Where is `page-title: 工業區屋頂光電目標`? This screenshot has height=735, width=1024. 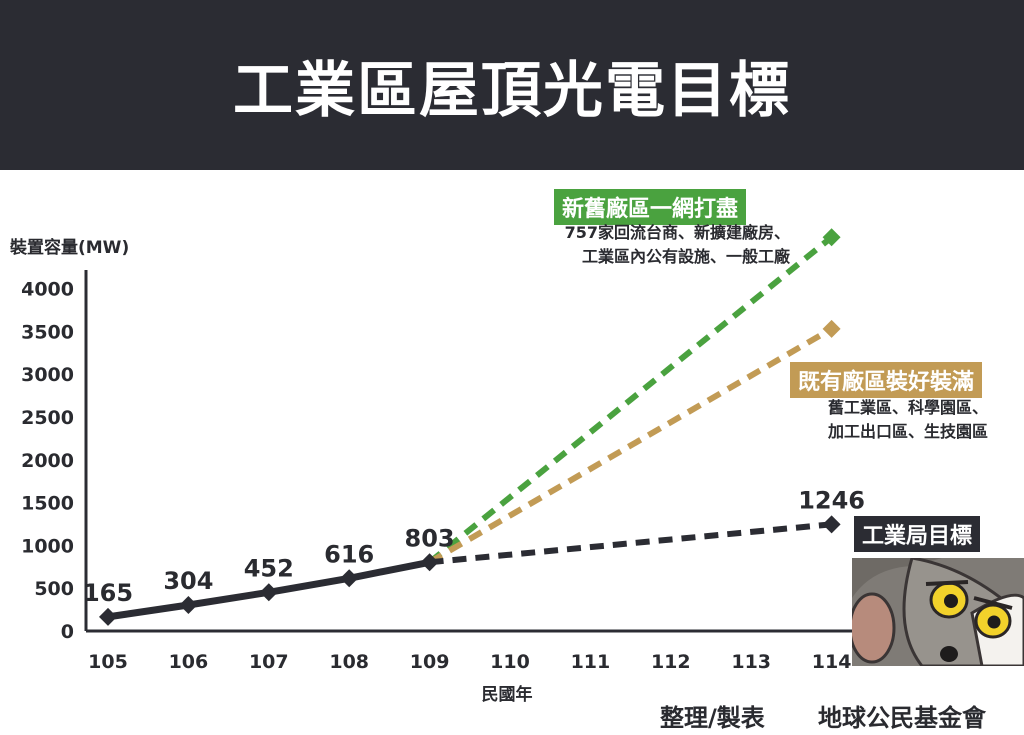 page-title: 工業區屋頂光電目標 is located at coordinates (512, 90).